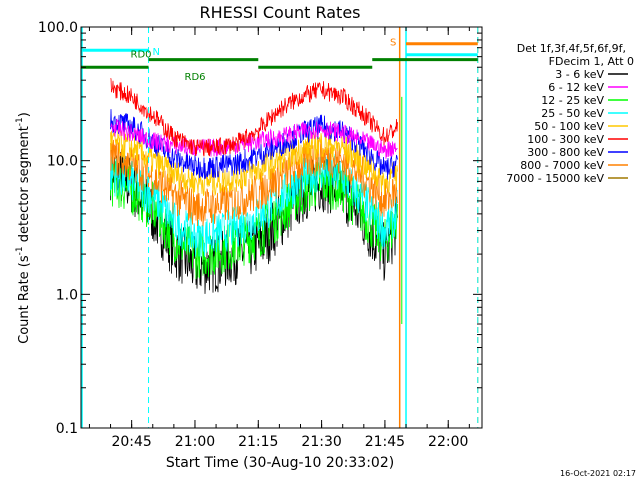 This screenshot has height=480, width=640. I want to click on series-line-100-300-, so click(254, 117).